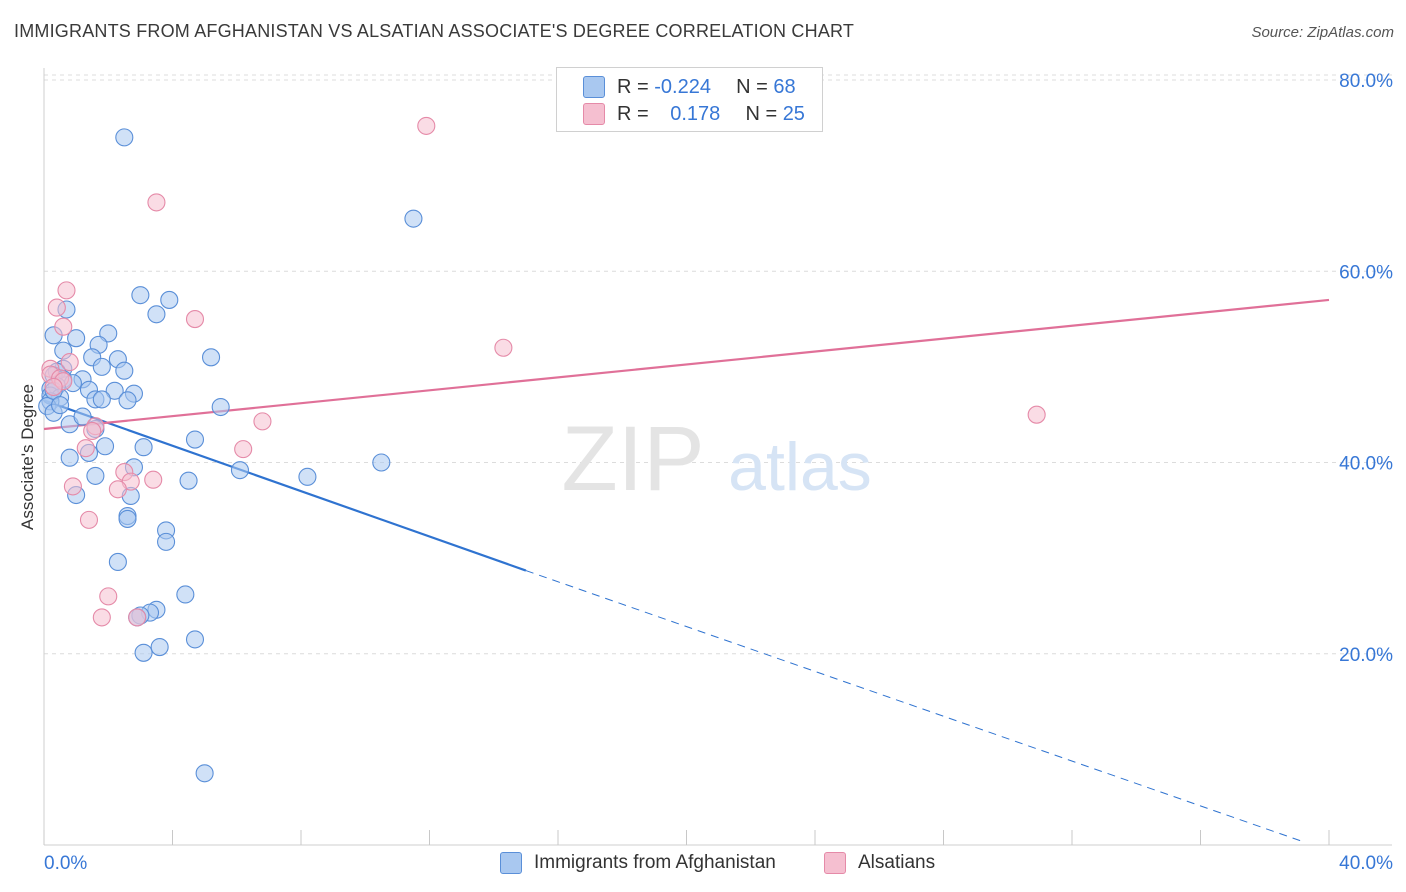 The height and width of the screenshot is (892, 1406). I want to click on watermark-zip: ZIP, so click(632, 459).